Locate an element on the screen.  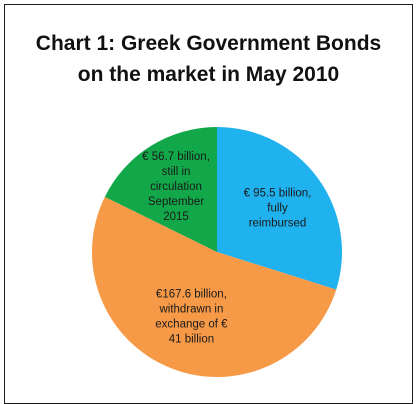
slice-label-2-line-1: still in is located at coordinates (176, 172).